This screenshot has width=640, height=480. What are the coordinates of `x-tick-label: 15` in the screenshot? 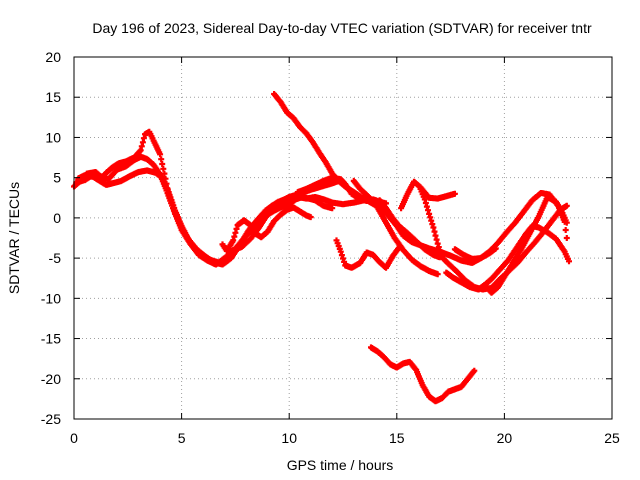 It's located at (397, 438).